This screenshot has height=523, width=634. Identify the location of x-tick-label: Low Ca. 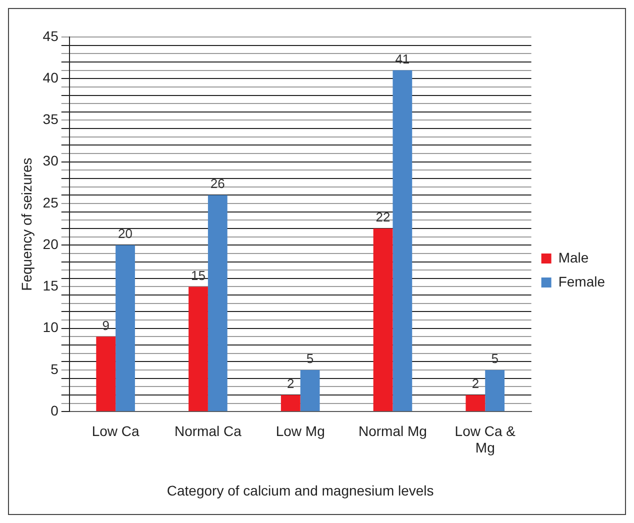
(116, 430).